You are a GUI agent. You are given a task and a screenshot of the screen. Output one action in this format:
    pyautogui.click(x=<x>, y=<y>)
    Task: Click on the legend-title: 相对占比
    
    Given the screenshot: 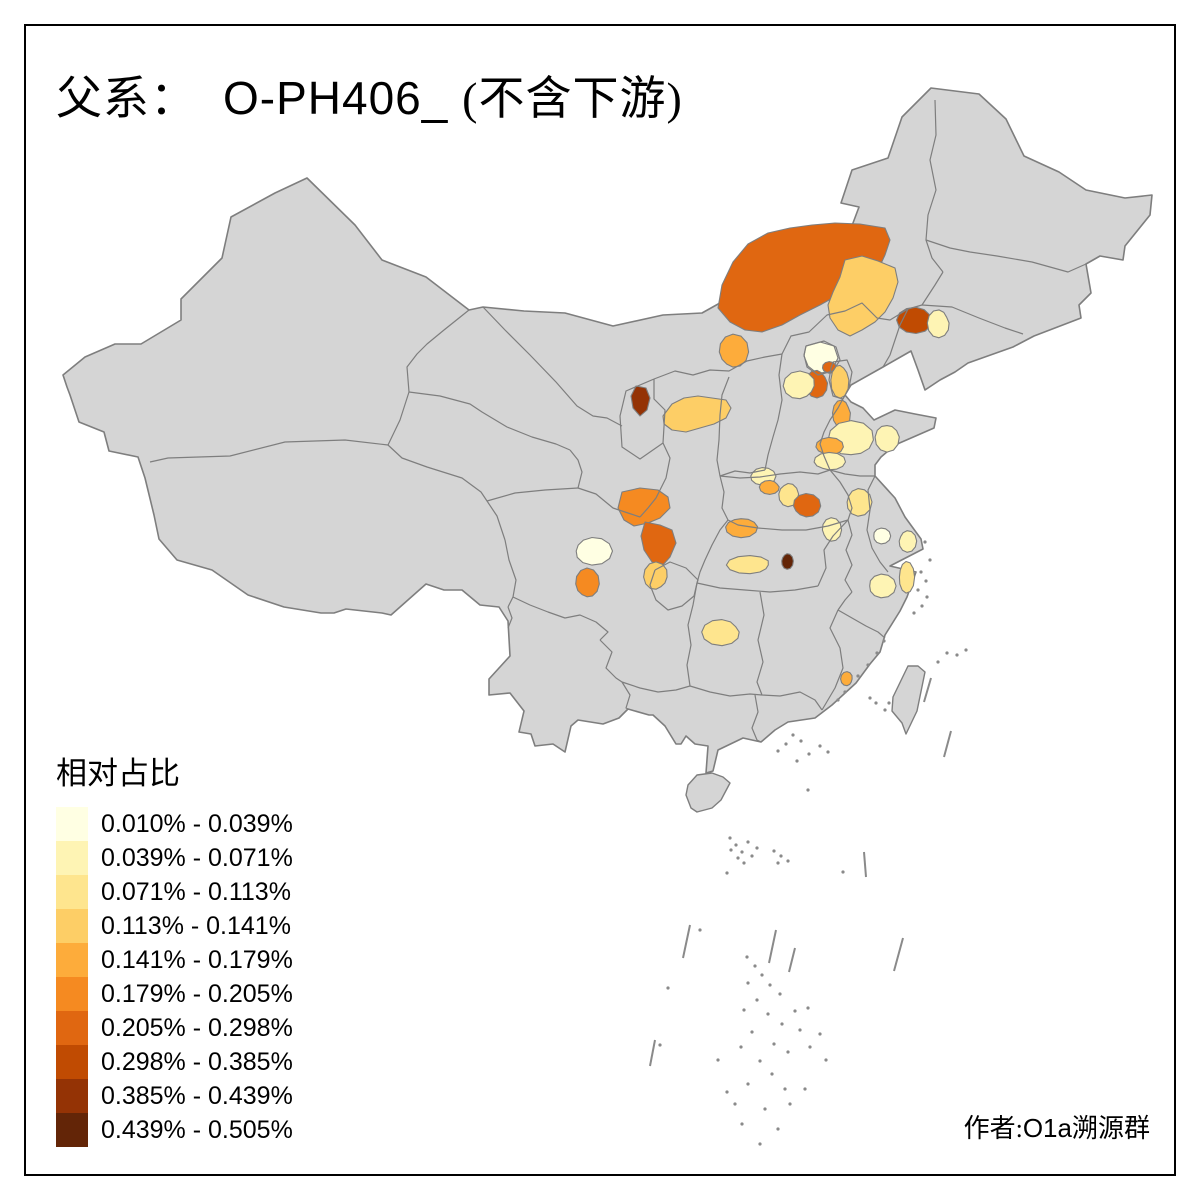 What is the action you would take?
    pyautogui.click(x=118, y=773)
    